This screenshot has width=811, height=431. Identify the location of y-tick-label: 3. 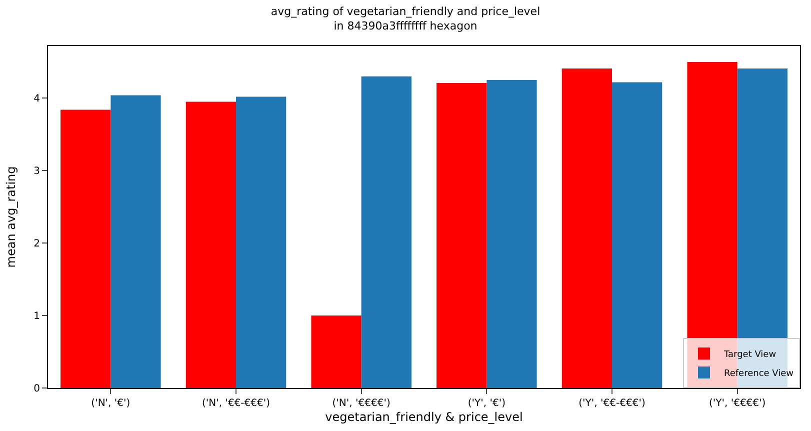
(37, 172).